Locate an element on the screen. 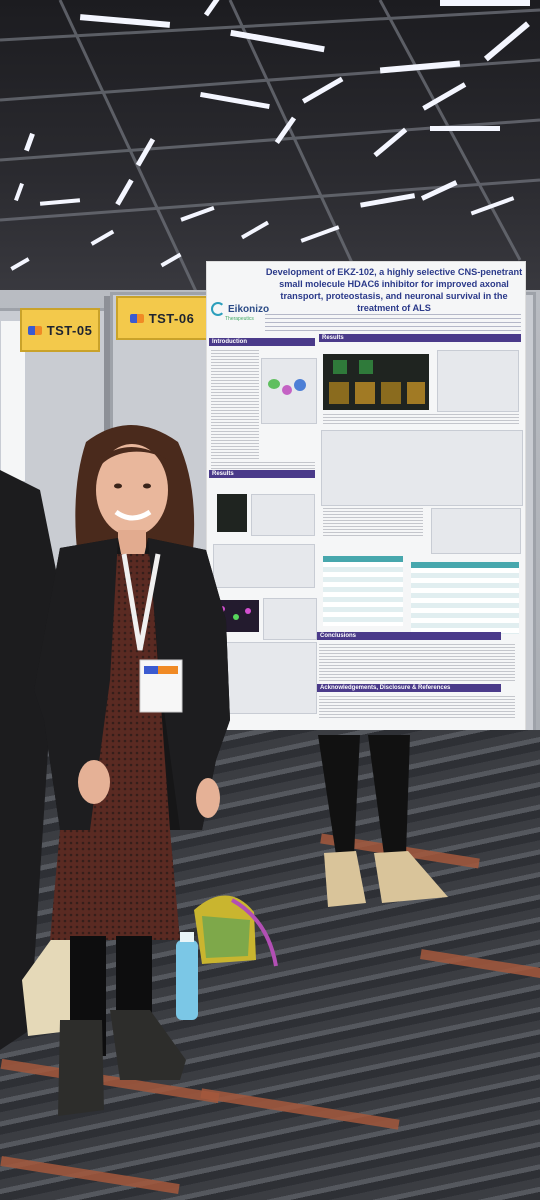 The width and height of the screenshot is (540, 1200). section-conclusions: Conclusions is located at coordinates (409, 636).